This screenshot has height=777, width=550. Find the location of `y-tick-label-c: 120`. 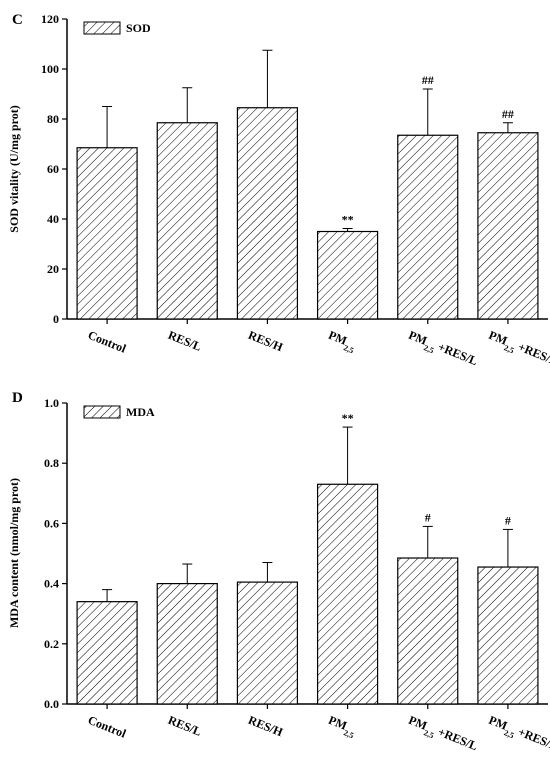

y-tick-label-c: 120 is located at coordinates (50, 19).